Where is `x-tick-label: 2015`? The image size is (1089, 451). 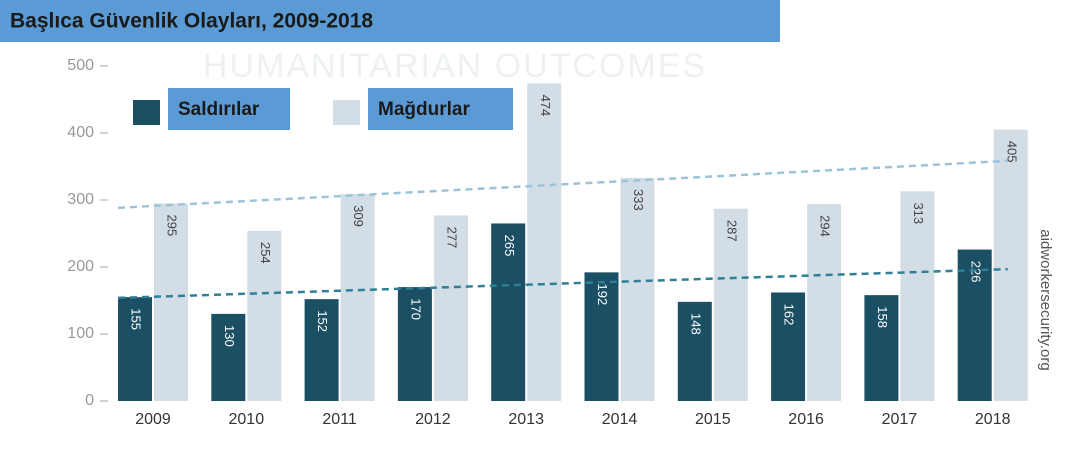
x-tick-label: 2015 is located at coordinates (713, 419).